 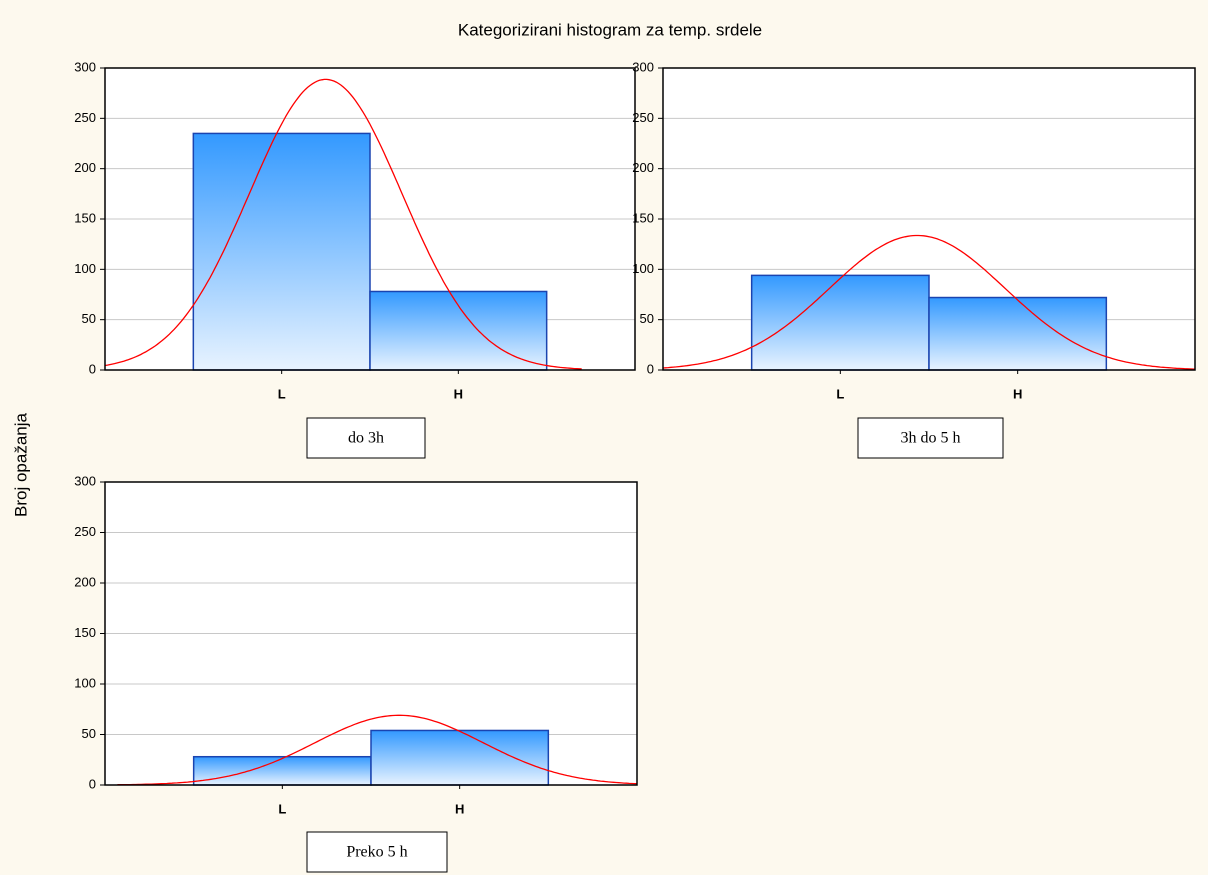 I want to click on chart-title: Kategorizirani histogram za temp. srdele, so click(x=610, y=29).